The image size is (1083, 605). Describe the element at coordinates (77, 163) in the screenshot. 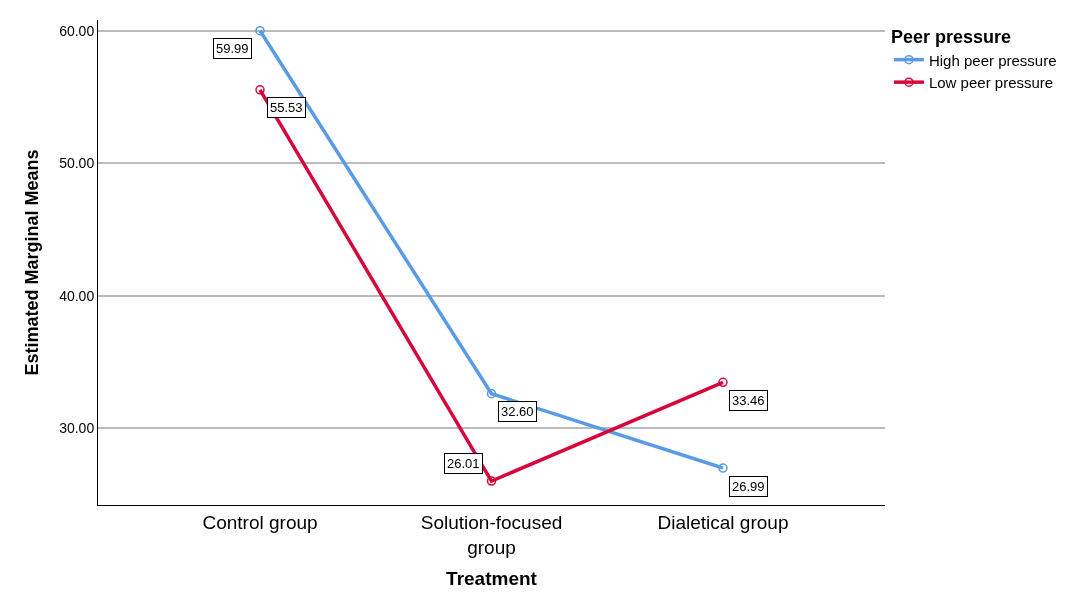

I see `y-tick-label: 50.00` at that location.